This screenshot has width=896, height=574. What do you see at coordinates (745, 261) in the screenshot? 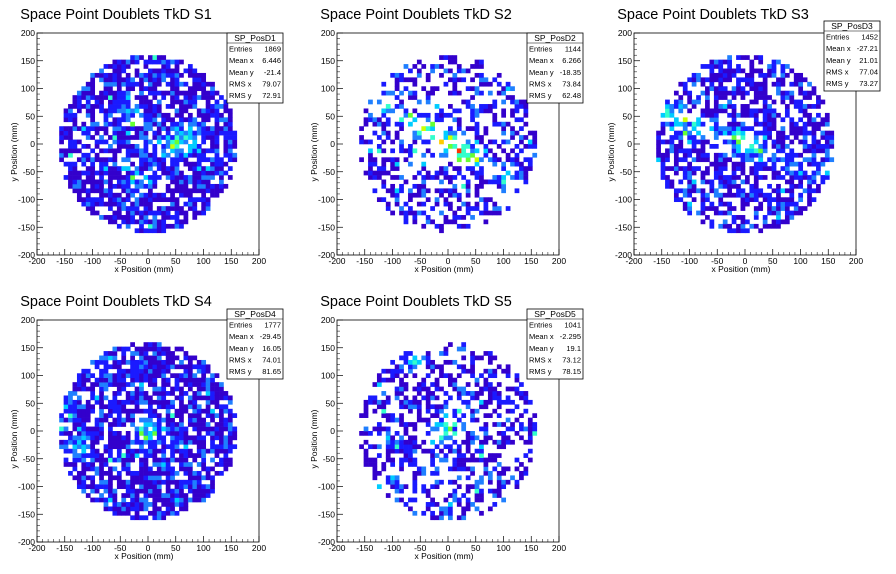
I see `x-tick-label: 0` at bounding box center [745, 261].